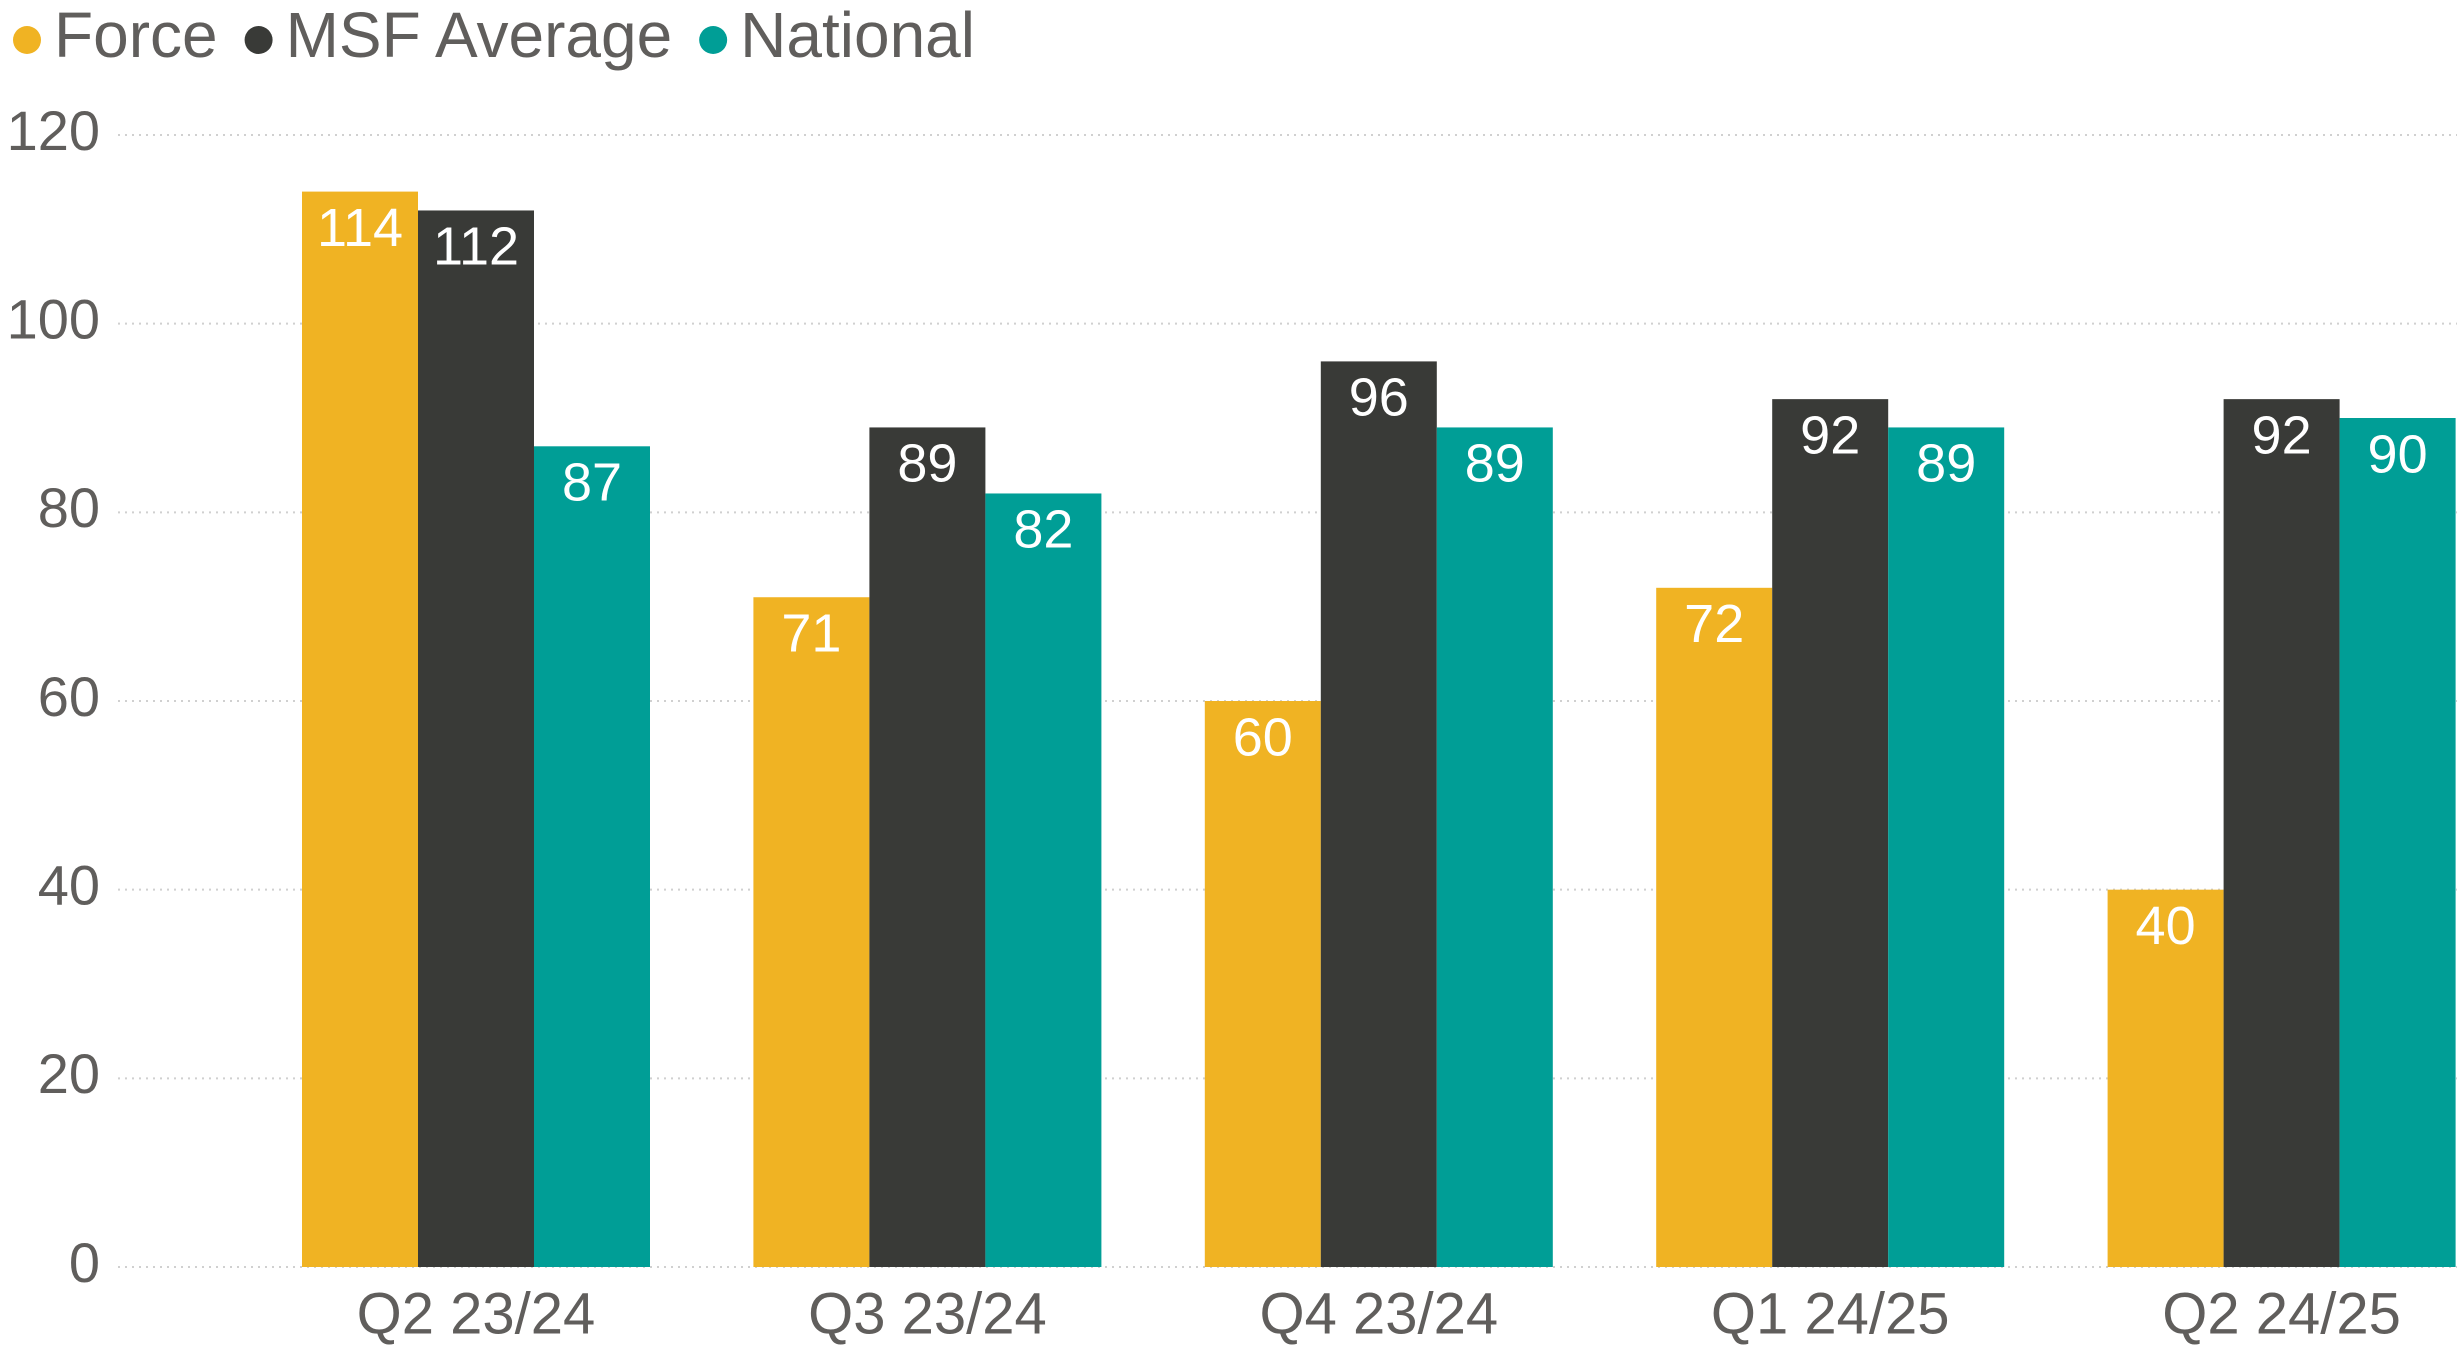 Image resolution: width=2462 pixels, height=1352 pixels. What do you see at coordinates (69, 1073) in the screenshot?
I see `y-tick-label: 20` at bounding box center [69, 1073].